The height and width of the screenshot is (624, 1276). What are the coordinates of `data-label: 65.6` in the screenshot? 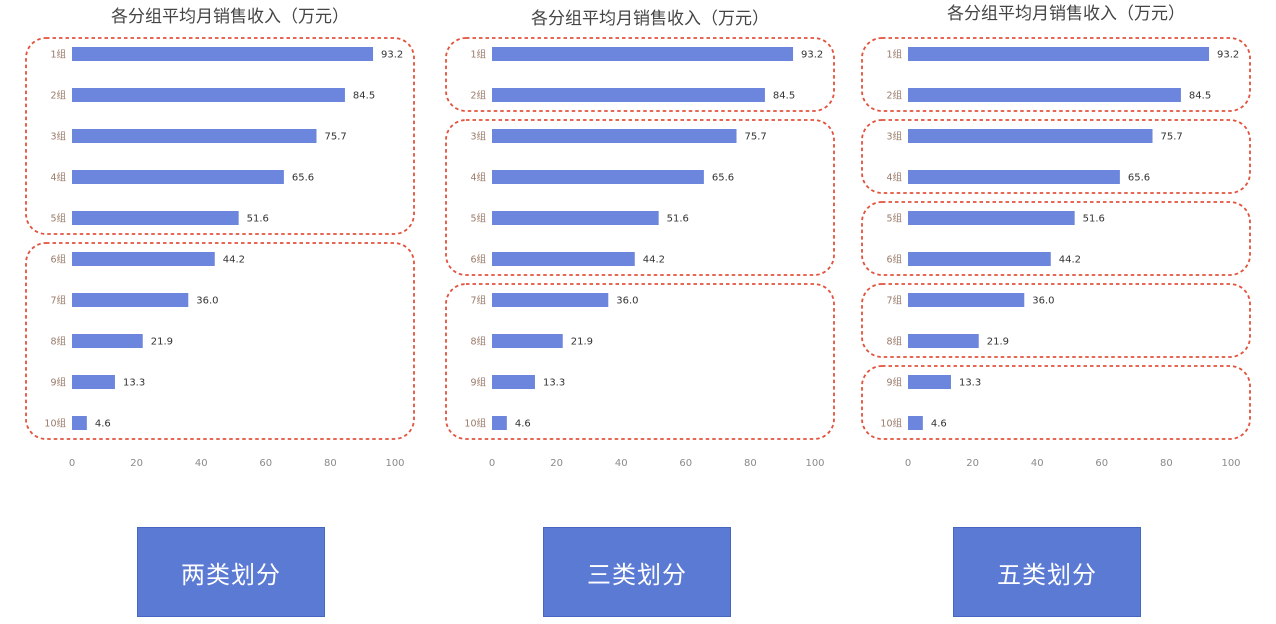 It's located at (1139, 178).